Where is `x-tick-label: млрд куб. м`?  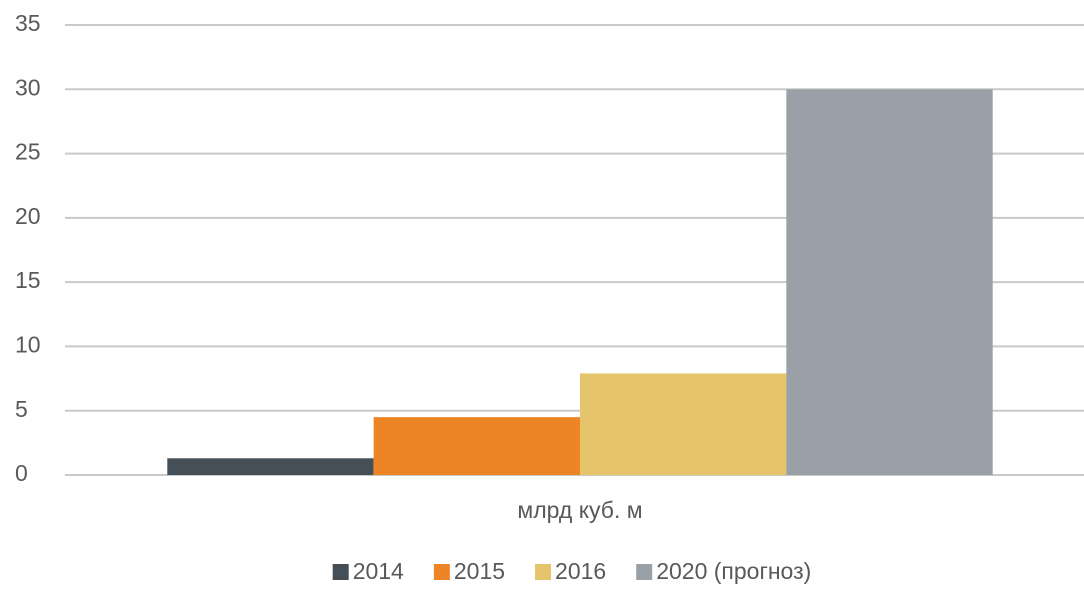 x-tick-label: млрд куб. м is located at coordinates (579, 510).